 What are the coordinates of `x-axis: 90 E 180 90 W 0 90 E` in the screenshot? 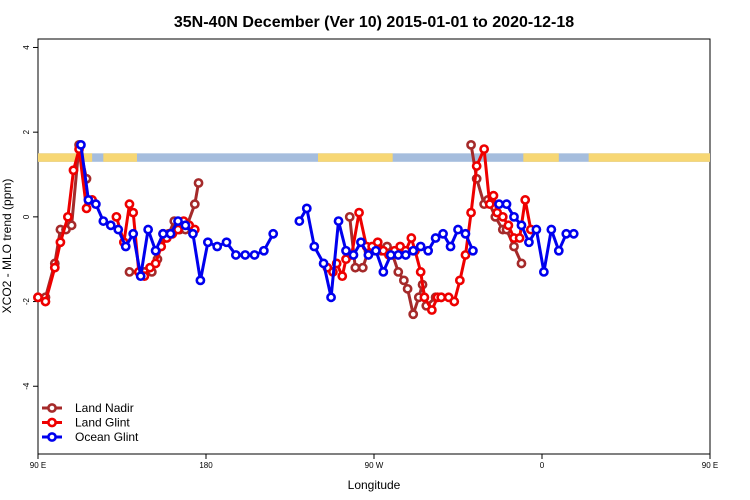 It's located at (374, 462).